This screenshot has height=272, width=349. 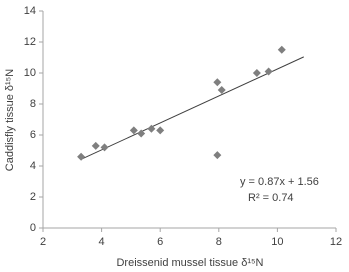 I want to click on x-tick-label: 10, so click(x=277, y=242).